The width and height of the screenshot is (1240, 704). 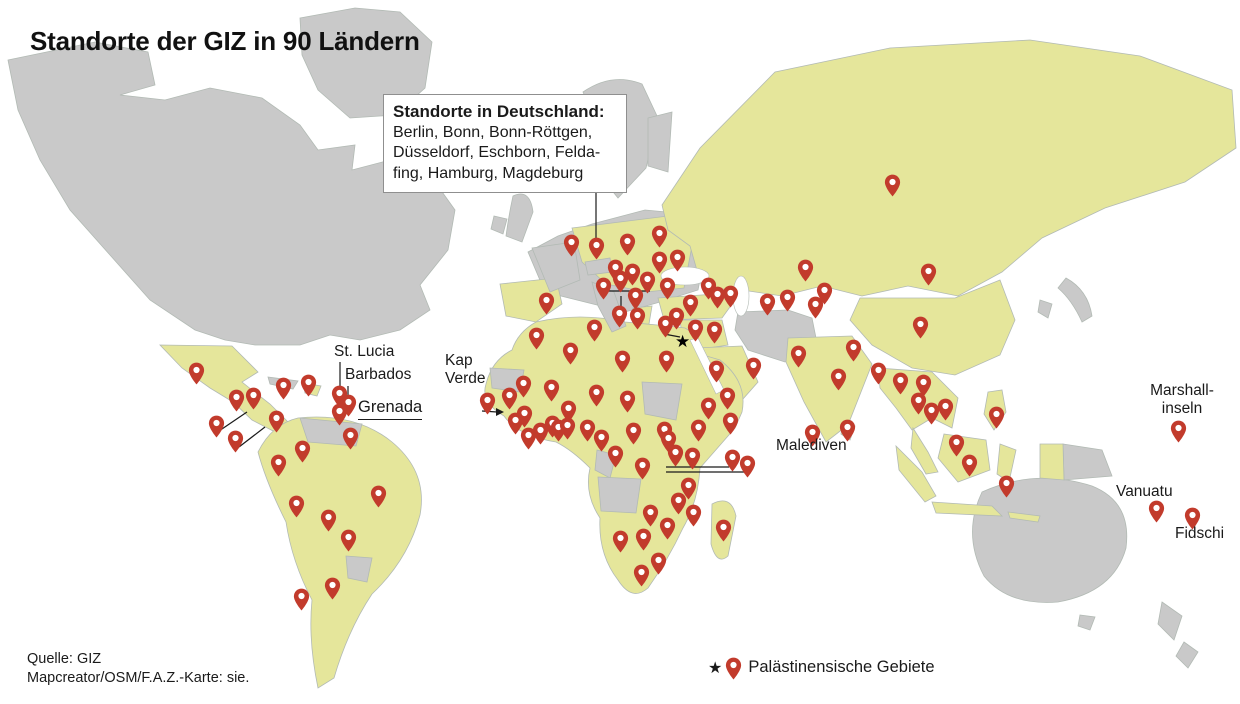 I want to click on source-line-1: Quelle: GIZ, so click(x=64, y=659).